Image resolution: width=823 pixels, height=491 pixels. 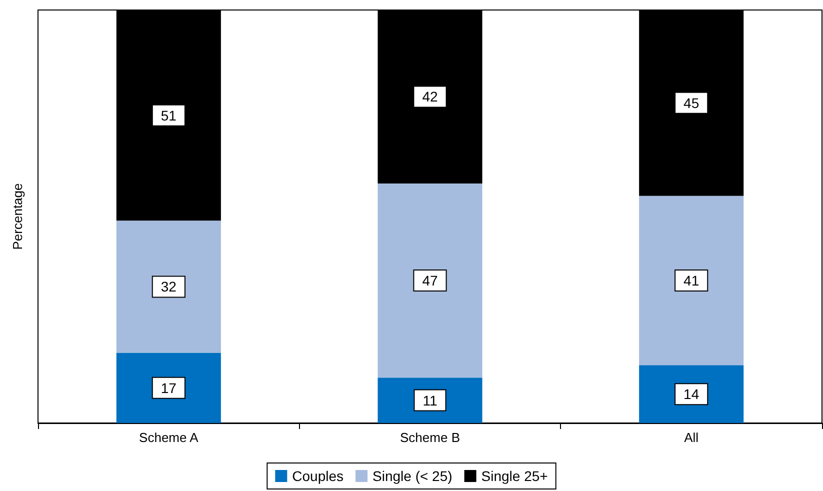 I want to click on x-tick-label: All, so click(x=691, y=437).